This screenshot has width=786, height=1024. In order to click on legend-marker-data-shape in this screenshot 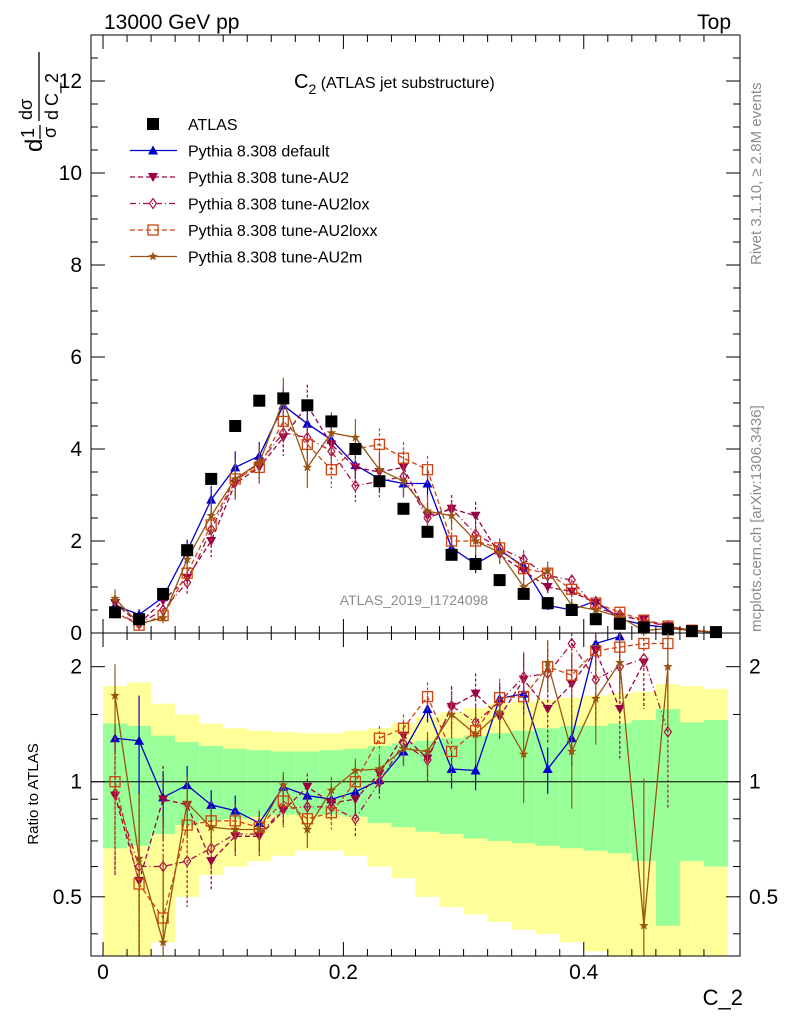, I will do `click(153, 124)`.